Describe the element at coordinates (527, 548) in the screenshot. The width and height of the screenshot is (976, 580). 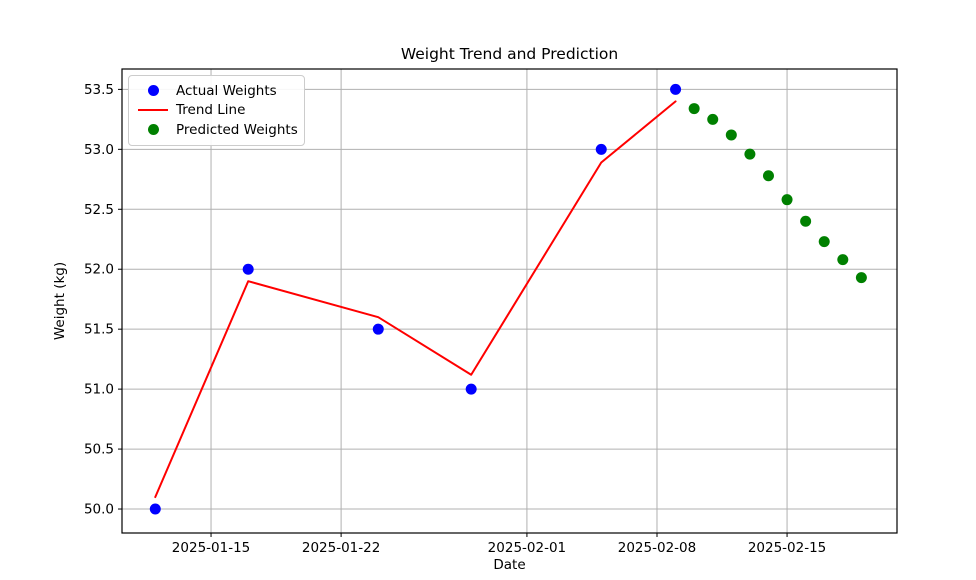
I see `x-tick-label: 2025-02-01` at that location.